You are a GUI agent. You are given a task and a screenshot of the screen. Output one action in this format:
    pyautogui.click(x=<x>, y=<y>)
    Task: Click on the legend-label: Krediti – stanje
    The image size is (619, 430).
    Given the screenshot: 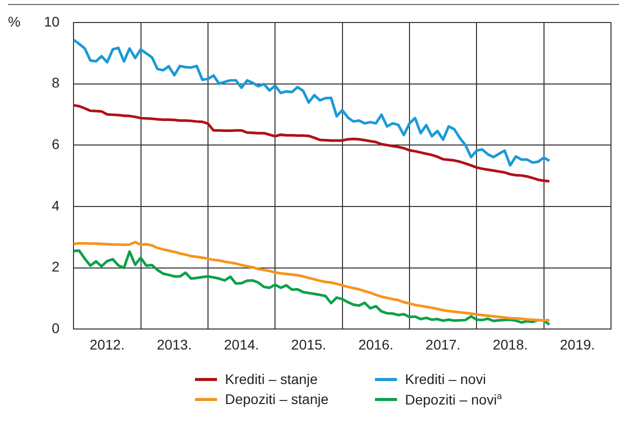 What is the action you would take?
    pyautogui.click(x=271, y=379)
    